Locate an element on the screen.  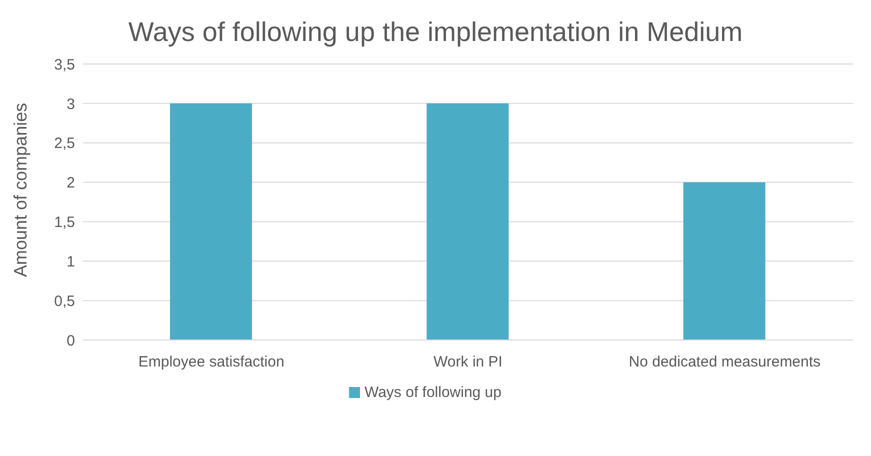
chart-title: Ways of following up the implementation in Medium is located at coordinates (435, 32).